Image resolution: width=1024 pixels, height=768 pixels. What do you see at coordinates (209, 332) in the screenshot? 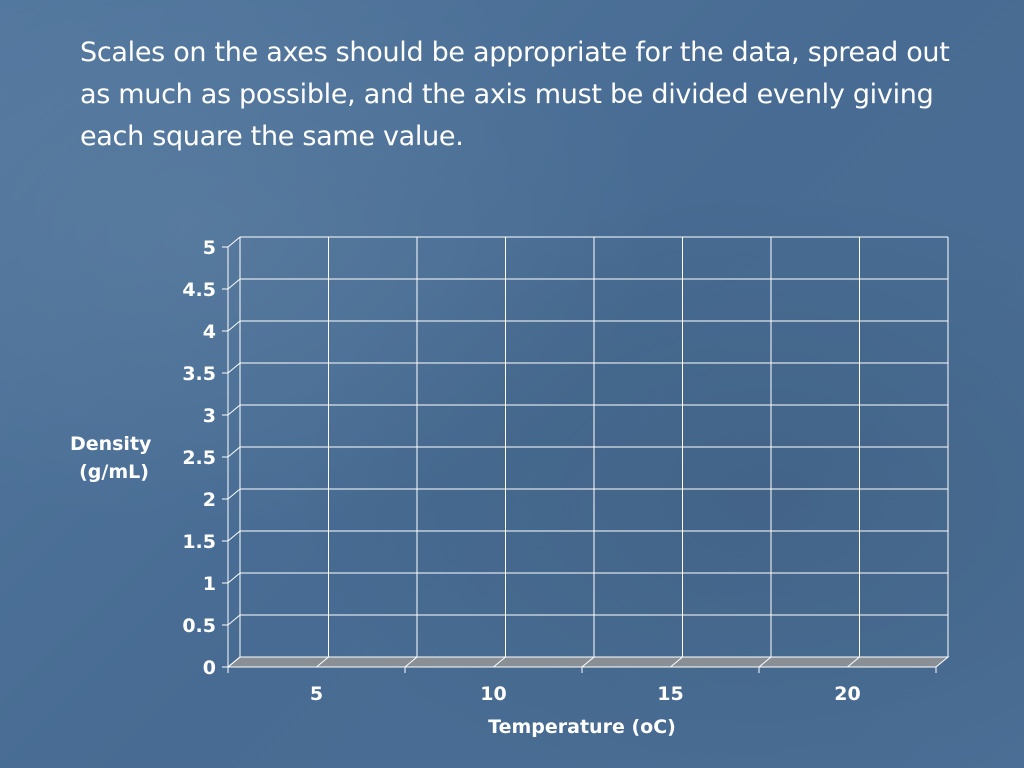
I see `y-tick-label: 4` at bounding box center [209, 332].